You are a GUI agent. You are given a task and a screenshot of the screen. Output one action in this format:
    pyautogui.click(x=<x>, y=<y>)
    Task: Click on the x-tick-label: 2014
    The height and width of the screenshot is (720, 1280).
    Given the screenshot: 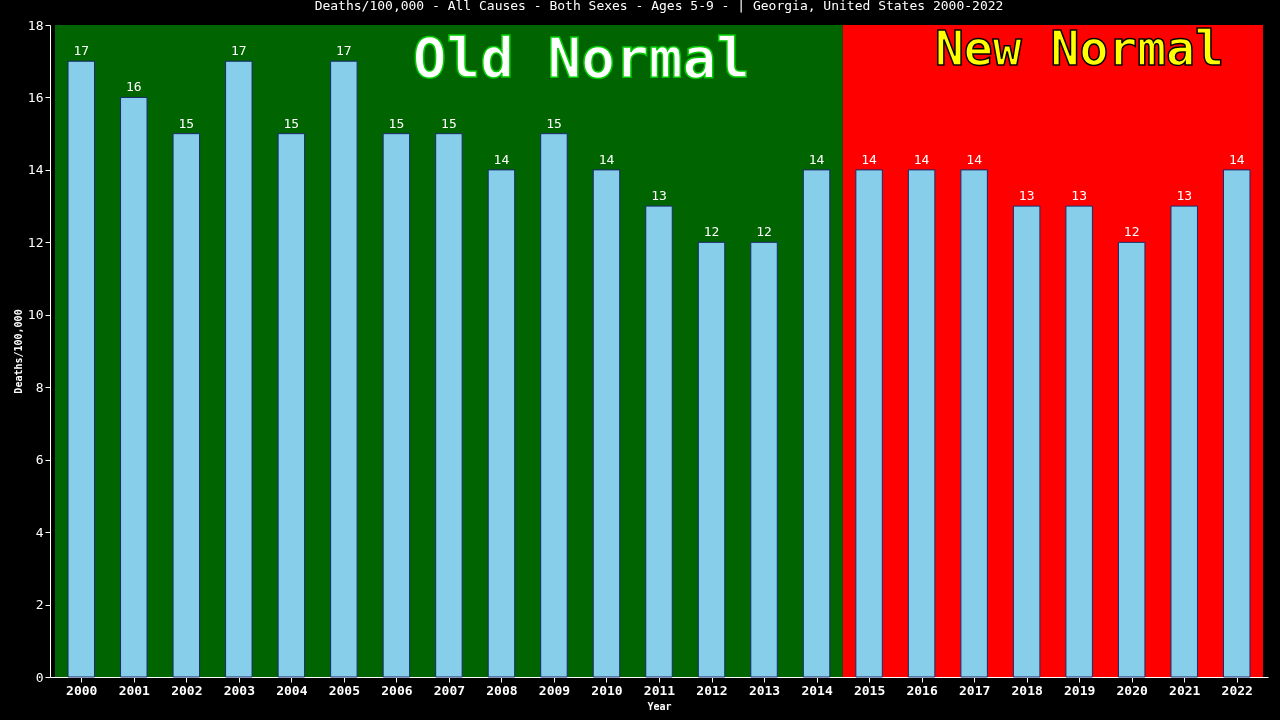 What is the action you would take?
    pyautogui.click(x=817, y=690)
    